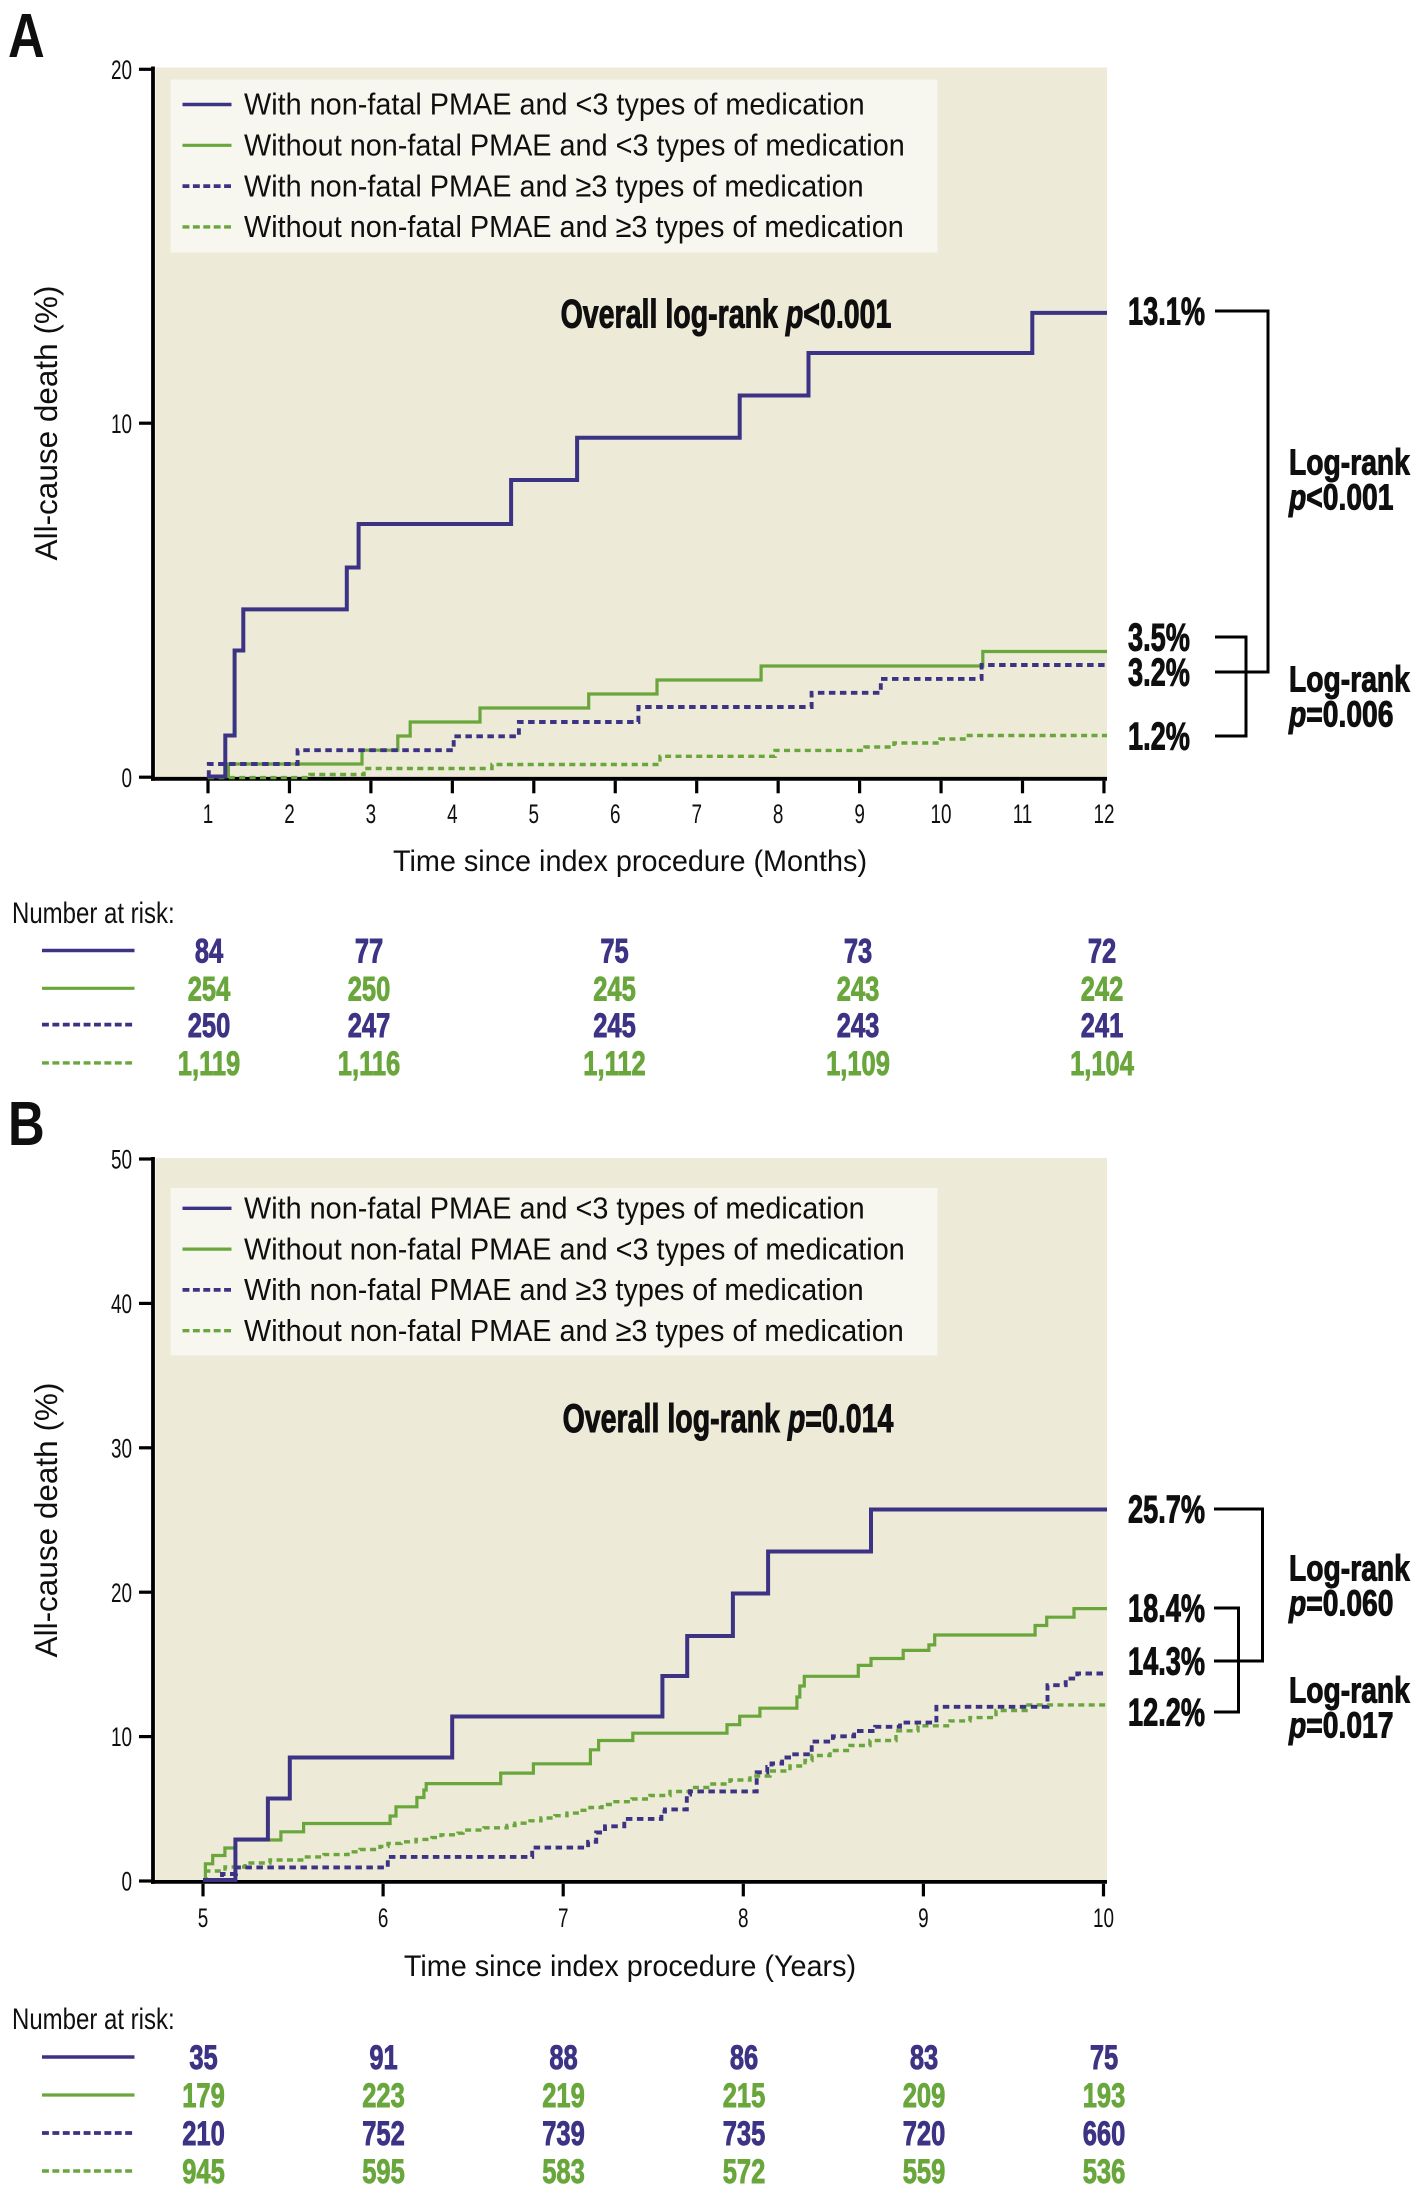 The height and width of the screenshot is (2201, 1417). Describe the element at coordinates (630, 861) in the screenshot. I see `svg-text:Time since index procedure (Mo: Time since index procedure (Months)` at that location.